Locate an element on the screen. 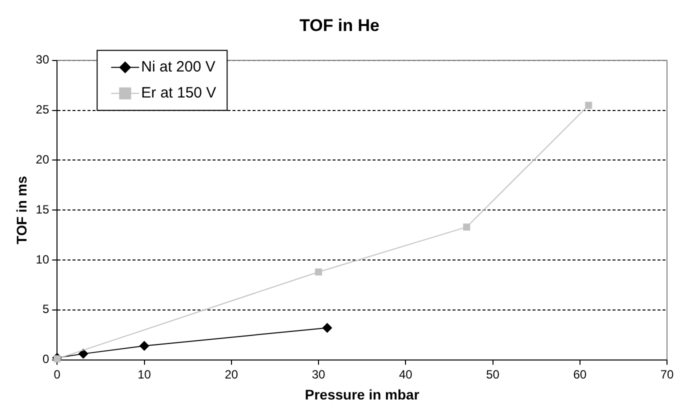  legend-label: Ni at 200 V is located at coordinates (178, 67).